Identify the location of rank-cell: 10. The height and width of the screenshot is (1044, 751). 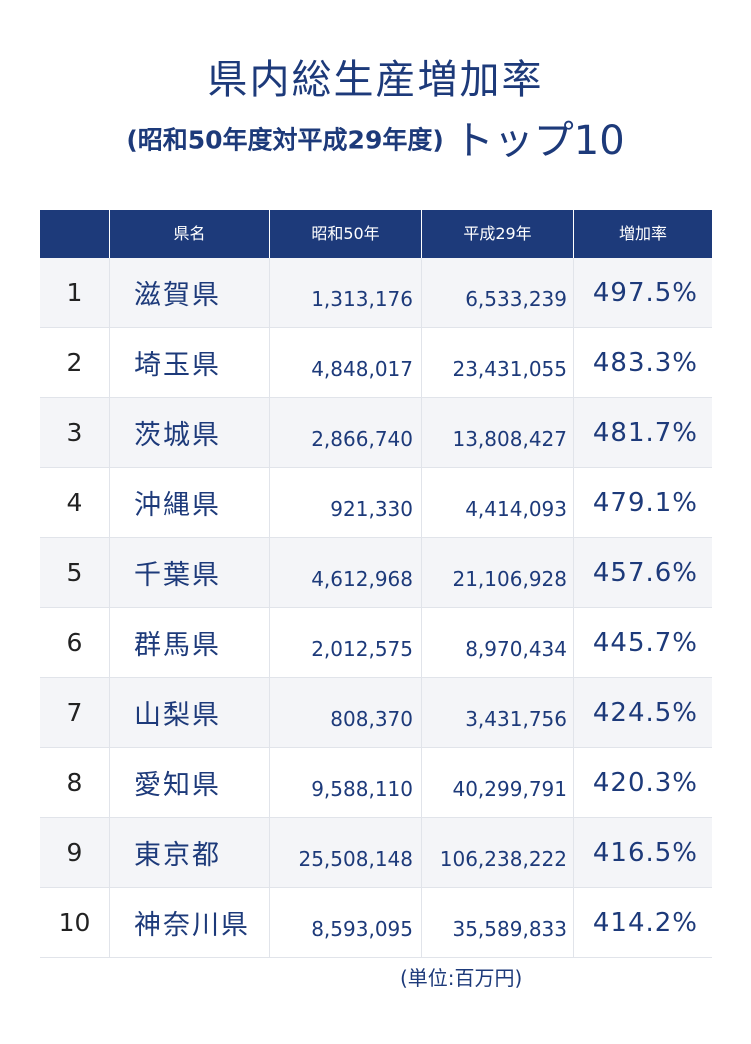
(75, 922).